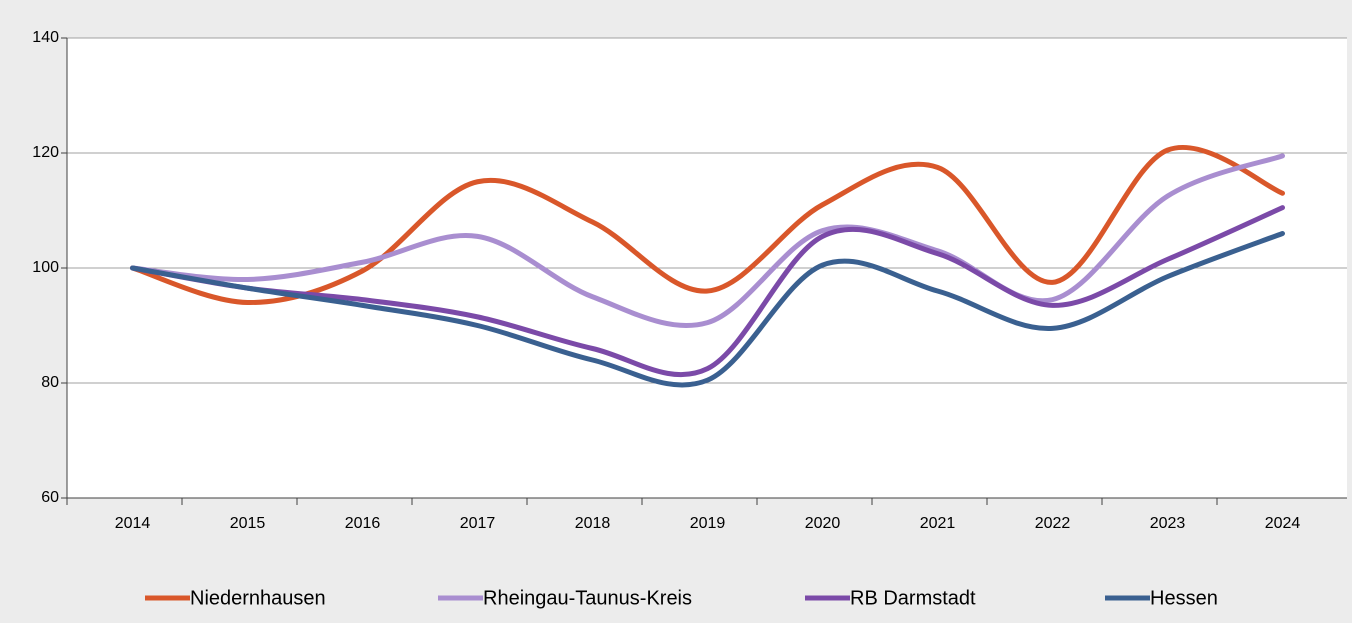 The image size is (1352, 623). Describe the element at coordinates (1283, 523) in the screenshot. I see `x-tick-label: 2024` at that location.